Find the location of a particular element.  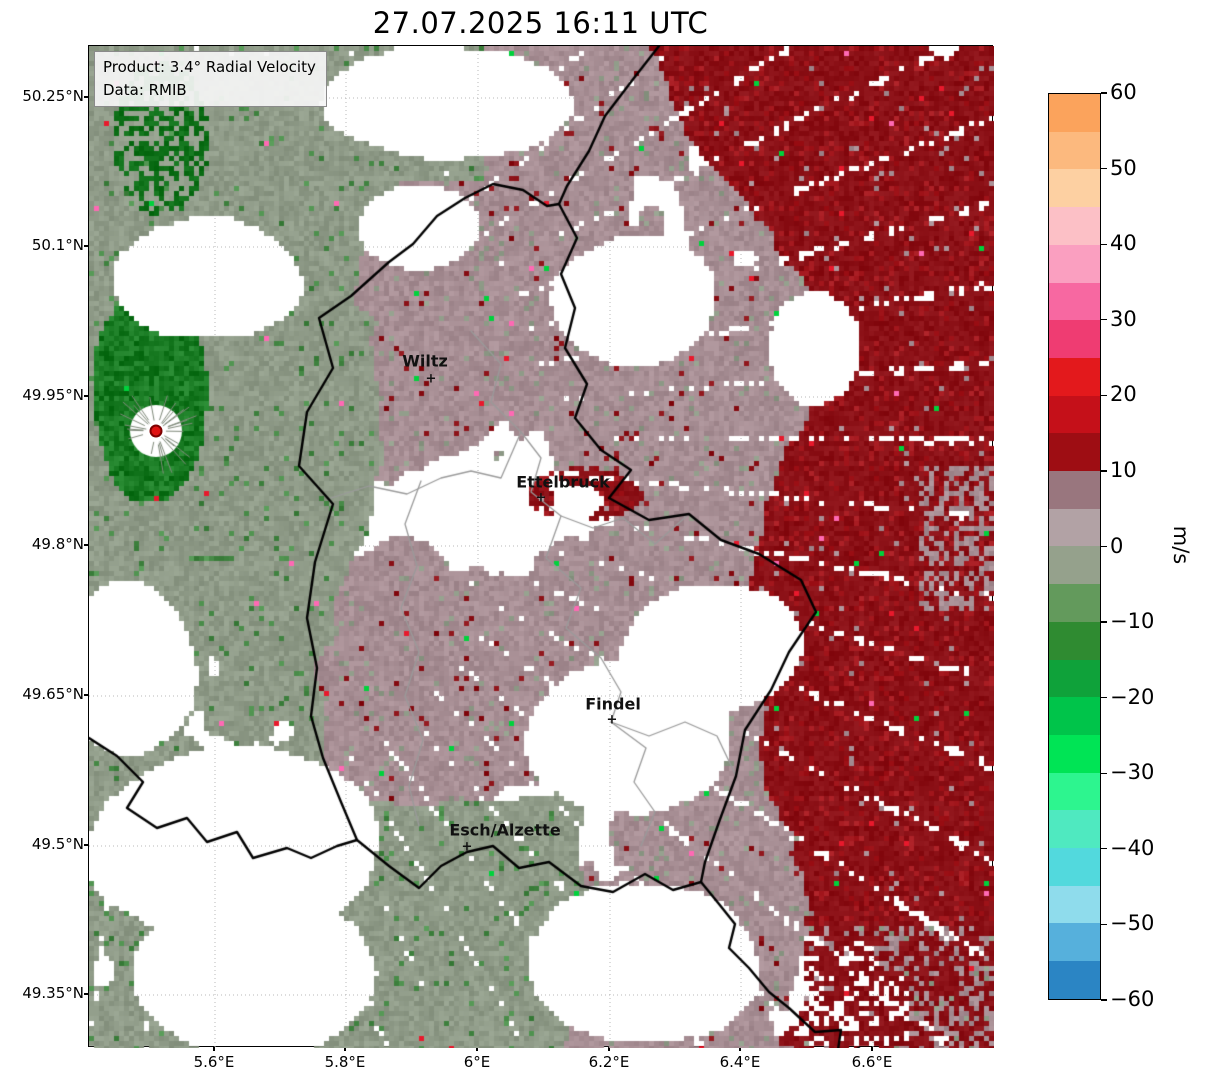

lon-tick-label: 6.2°E is located at coordinates (609, 1062).